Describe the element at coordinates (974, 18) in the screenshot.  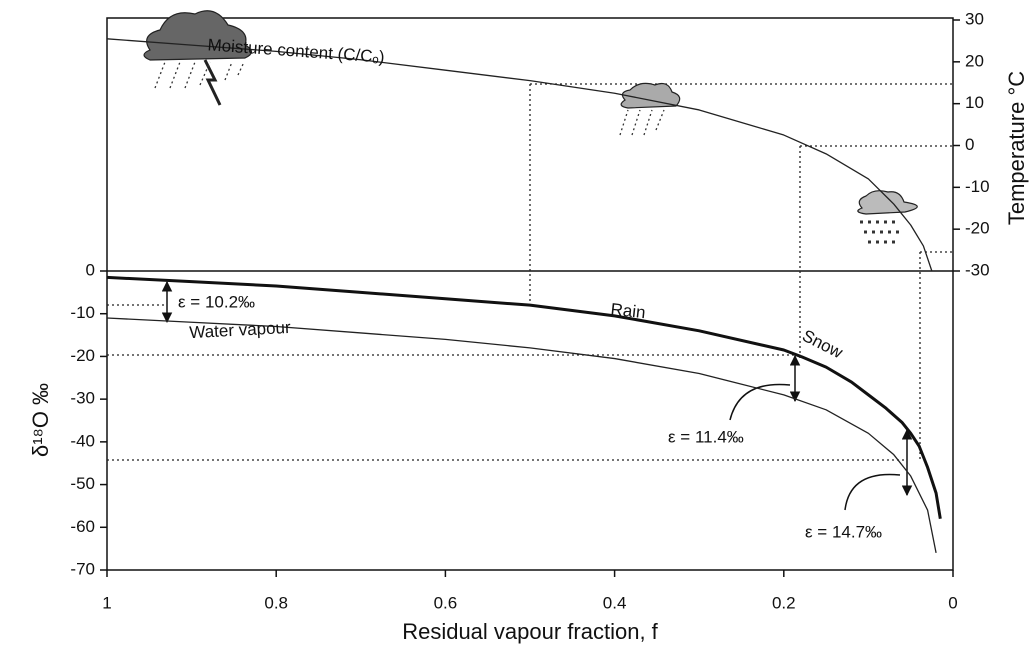
I see `y2-tick-label: 30` at that location.